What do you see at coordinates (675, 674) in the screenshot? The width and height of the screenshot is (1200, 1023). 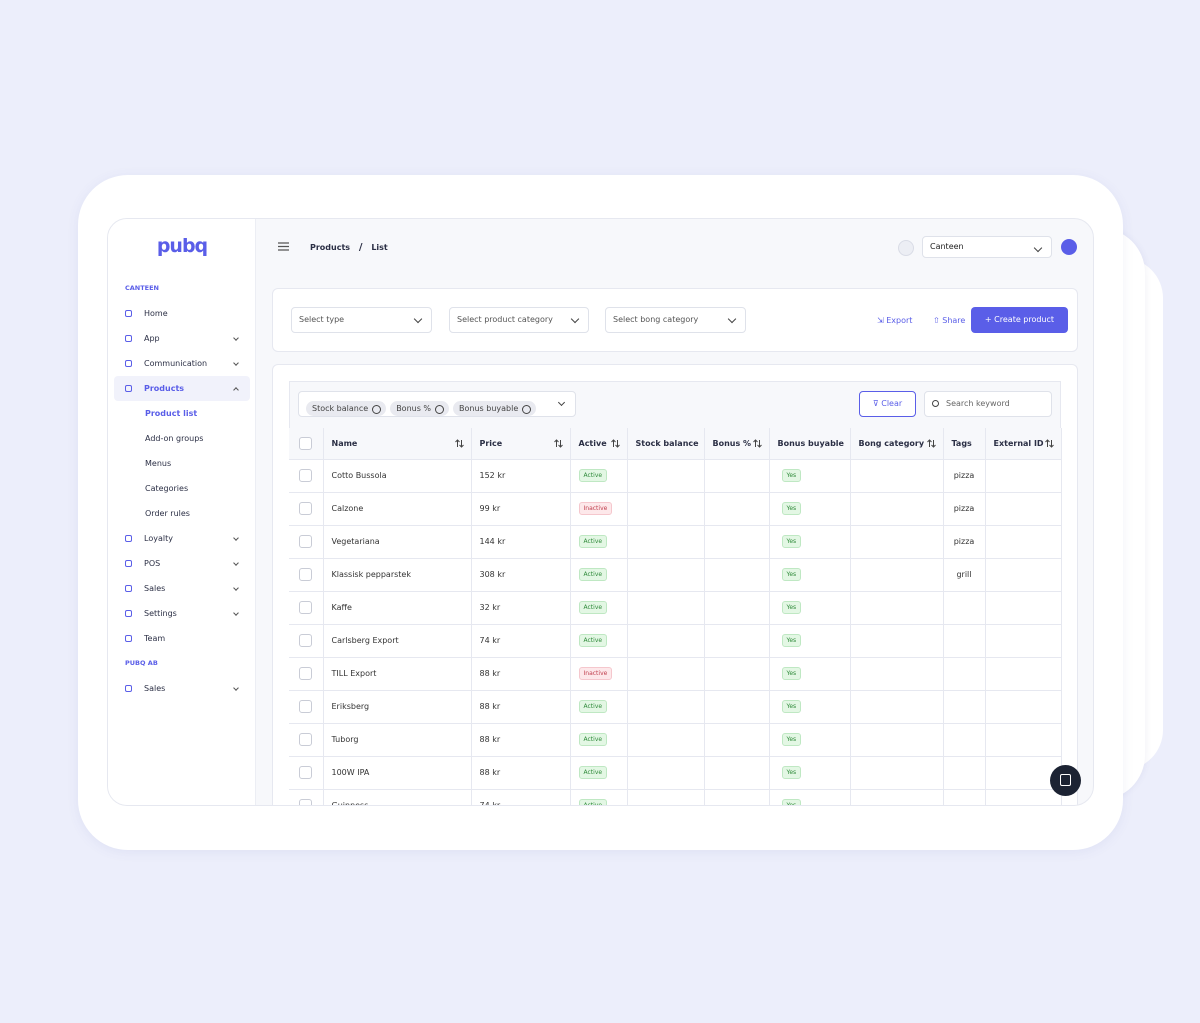 I see `table-row: TILL Export 88 kr Inactive Yes` at bounding box center [675, 674].